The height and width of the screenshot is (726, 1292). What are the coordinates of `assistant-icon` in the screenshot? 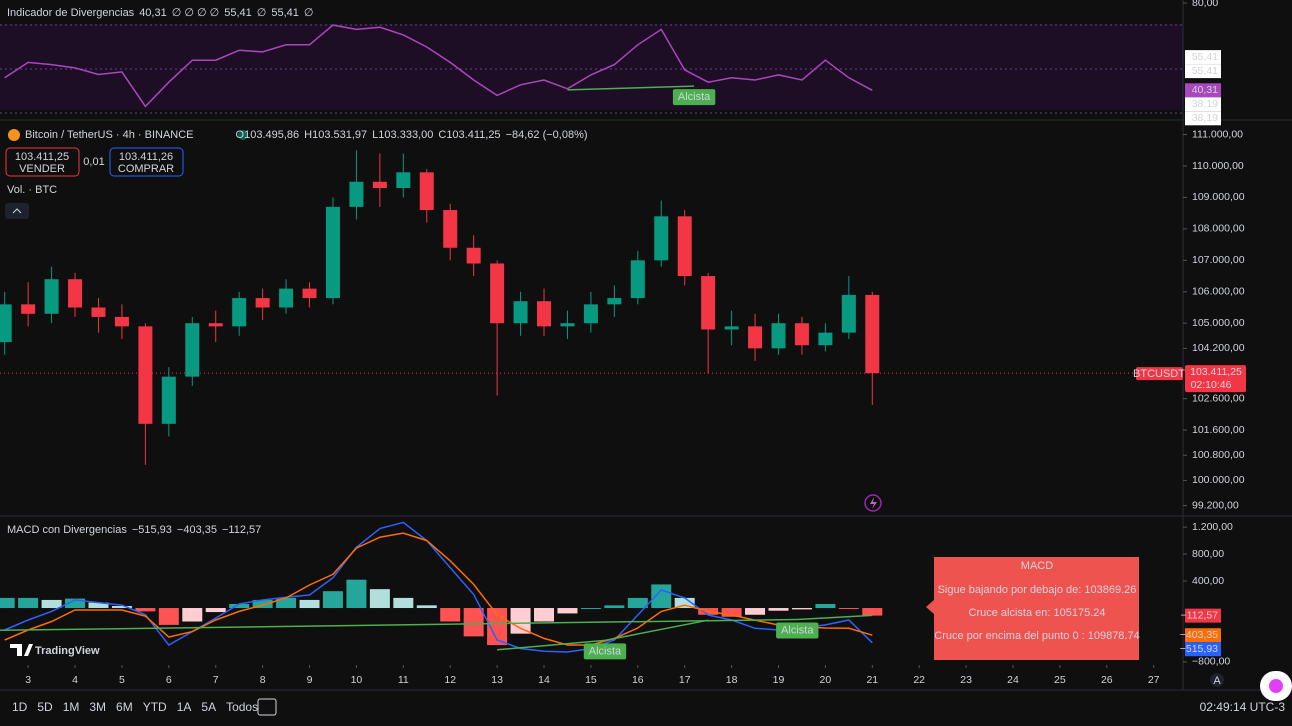 It's located at (1276, 686).